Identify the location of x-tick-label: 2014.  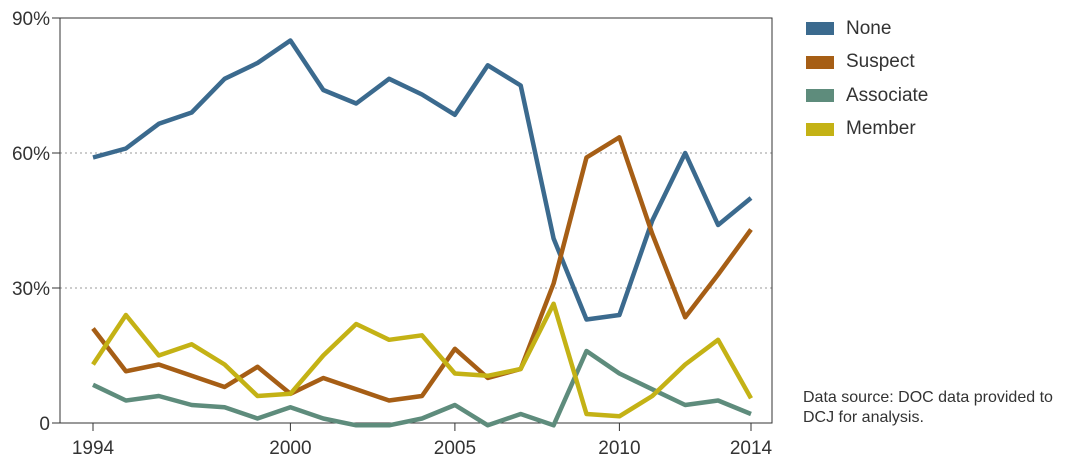
(751, 448).